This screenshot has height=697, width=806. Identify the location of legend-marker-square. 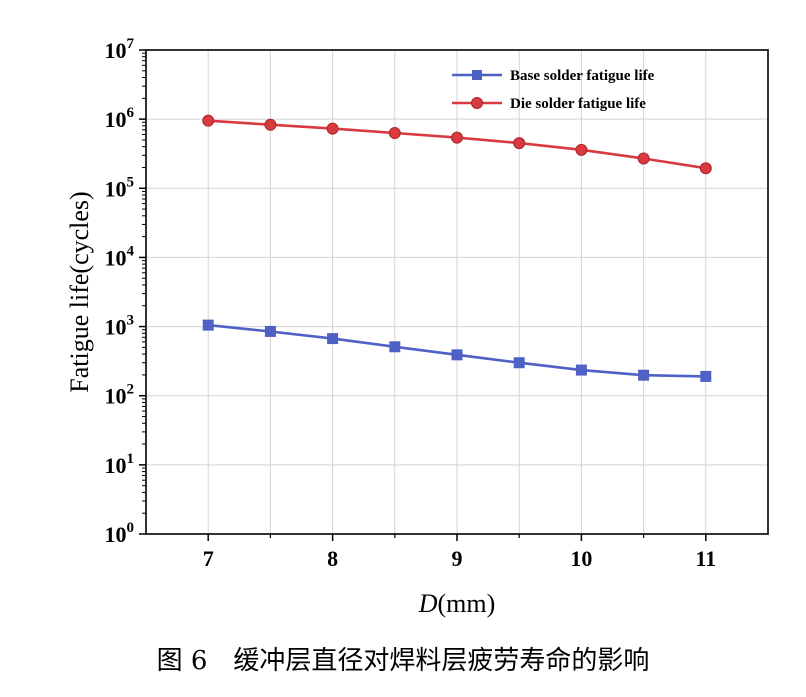
(477, 75).